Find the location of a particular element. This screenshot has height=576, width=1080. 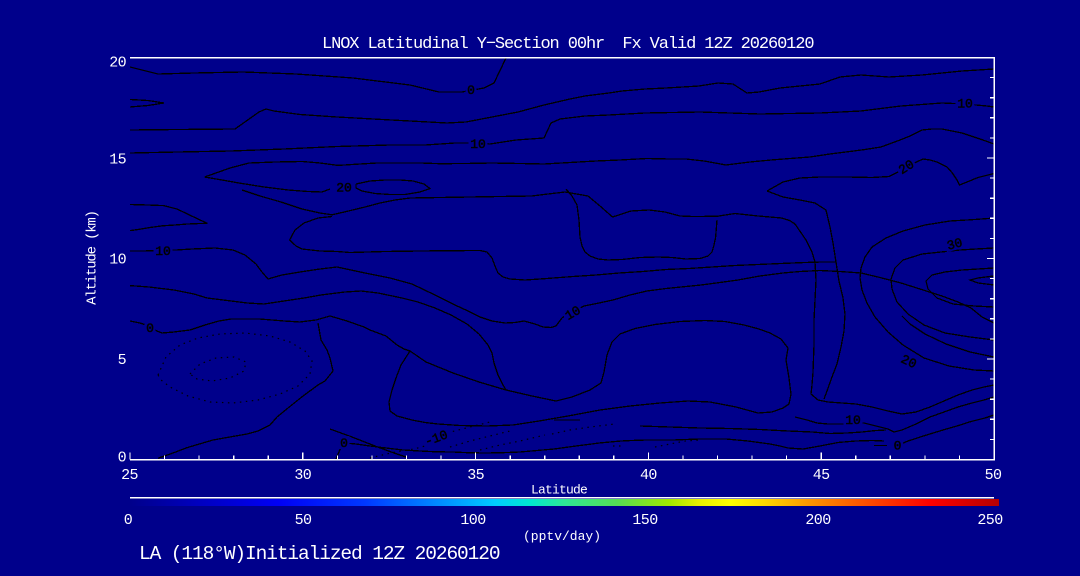

svg-text: 25 is located at coordinates (129, 475).